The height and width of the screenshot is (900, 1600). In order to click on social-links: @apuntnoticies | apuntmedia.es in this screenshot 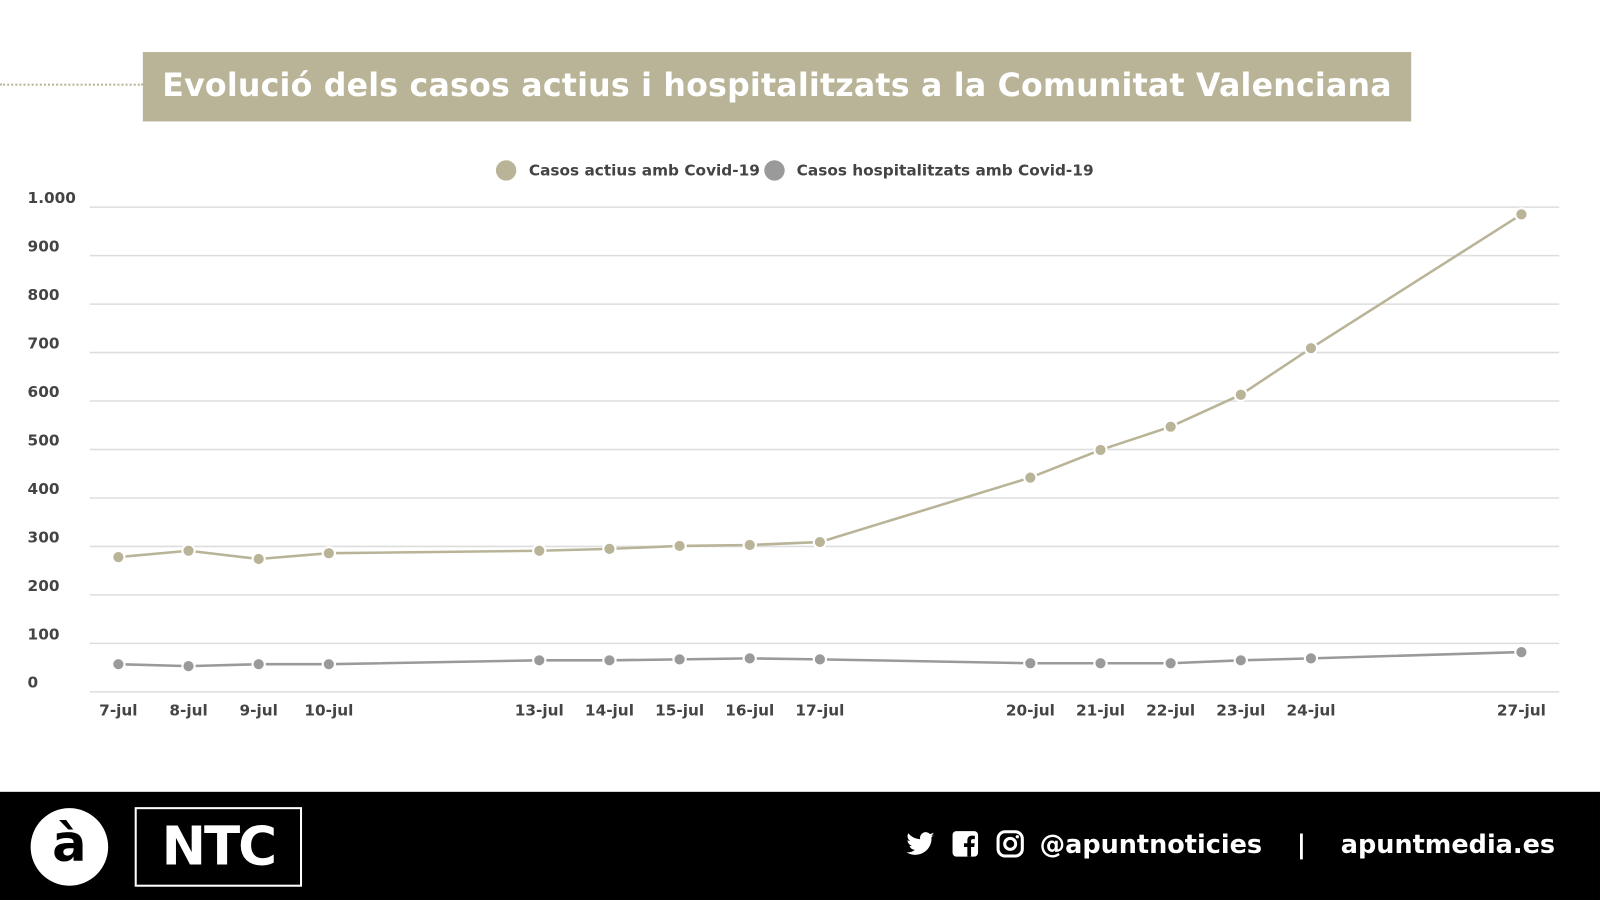, I will do `click(1230, 844)`.